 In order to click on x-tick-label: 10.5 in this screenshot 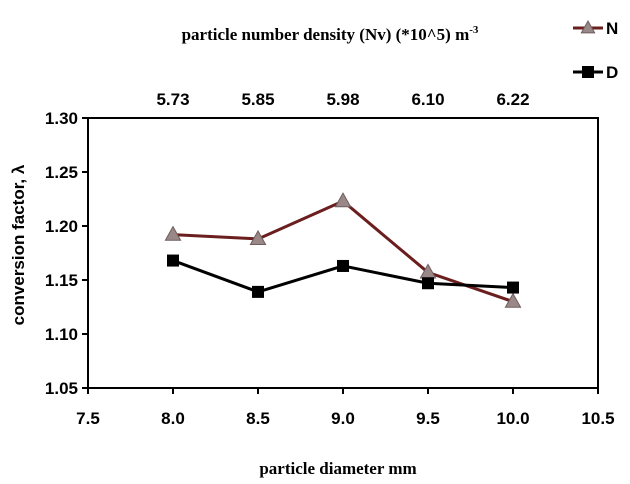, I will do `click(597, 418)`.